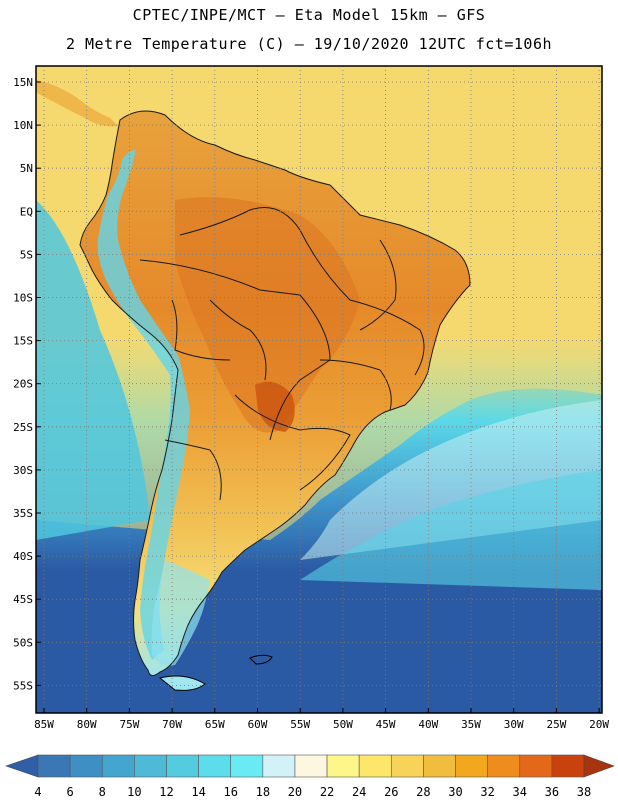 The width and height of the screenshot is (618, 800). What do you see at coordinates (23, 341) in the screenshot?
I see `lat-label: 15S` at bounding box center [23, 341].